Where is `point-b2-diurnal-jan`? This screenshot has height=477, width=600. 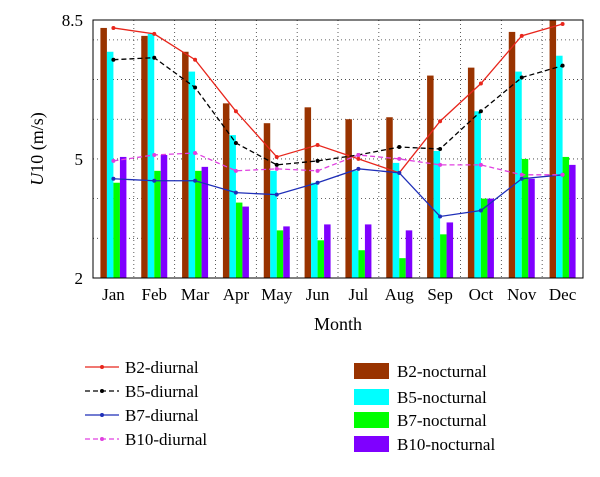
point-b2-diurnal-jan is located at coordinates (113, 27).